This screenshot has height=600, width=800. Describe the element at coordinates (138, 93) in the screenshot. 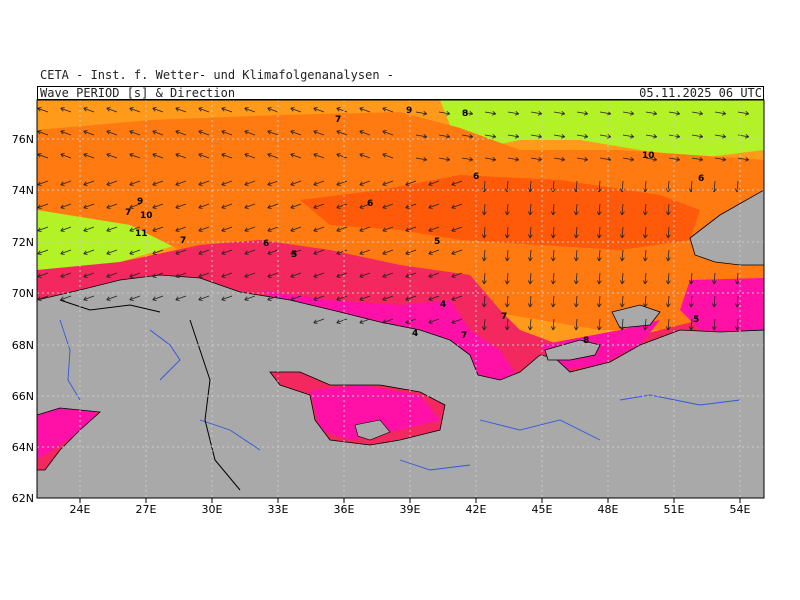

I see `map-title: Wave PERIOD [s] & Direction` at that location.